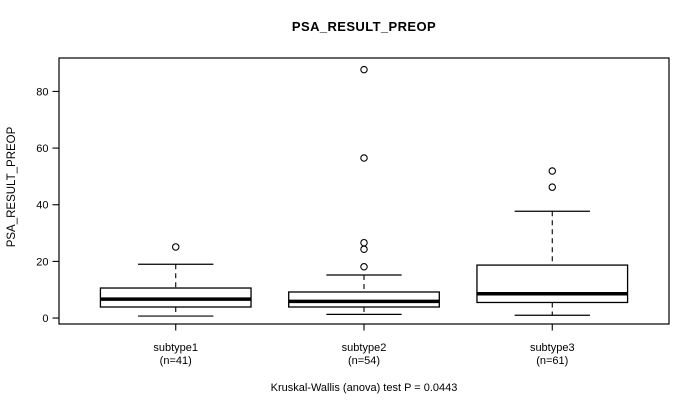 This screenshot has height=400, width=700. I want to click on statistical-test-caption: Kruskal-Wallis (anova) test P = 0.0443, so click(364, 388).